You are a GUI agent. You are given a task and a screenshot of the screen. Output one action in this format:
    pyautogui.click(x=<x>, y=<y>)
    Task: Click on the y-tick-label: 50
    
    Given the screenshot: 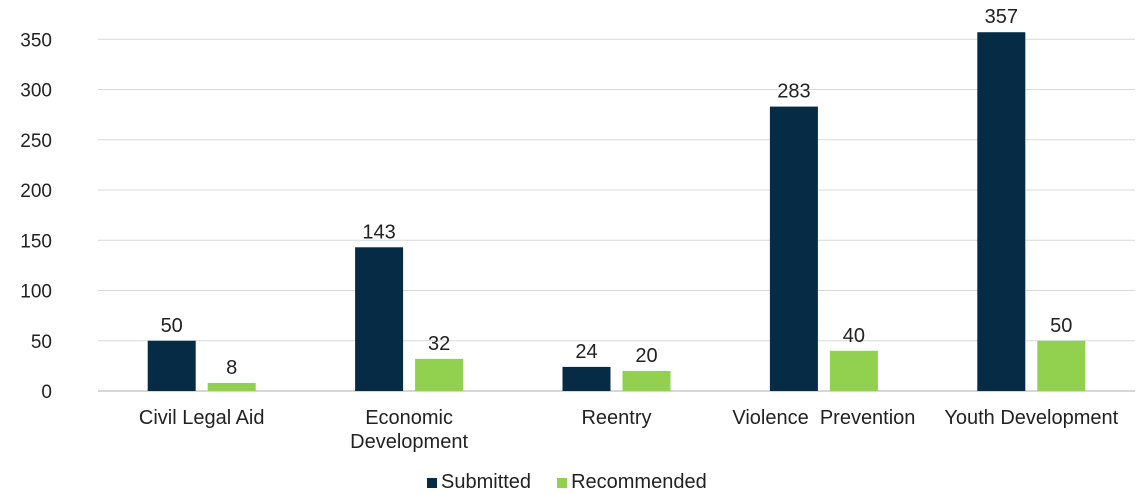 What is the action you would take?
    pyautogui.click(x=41, y=342)
    